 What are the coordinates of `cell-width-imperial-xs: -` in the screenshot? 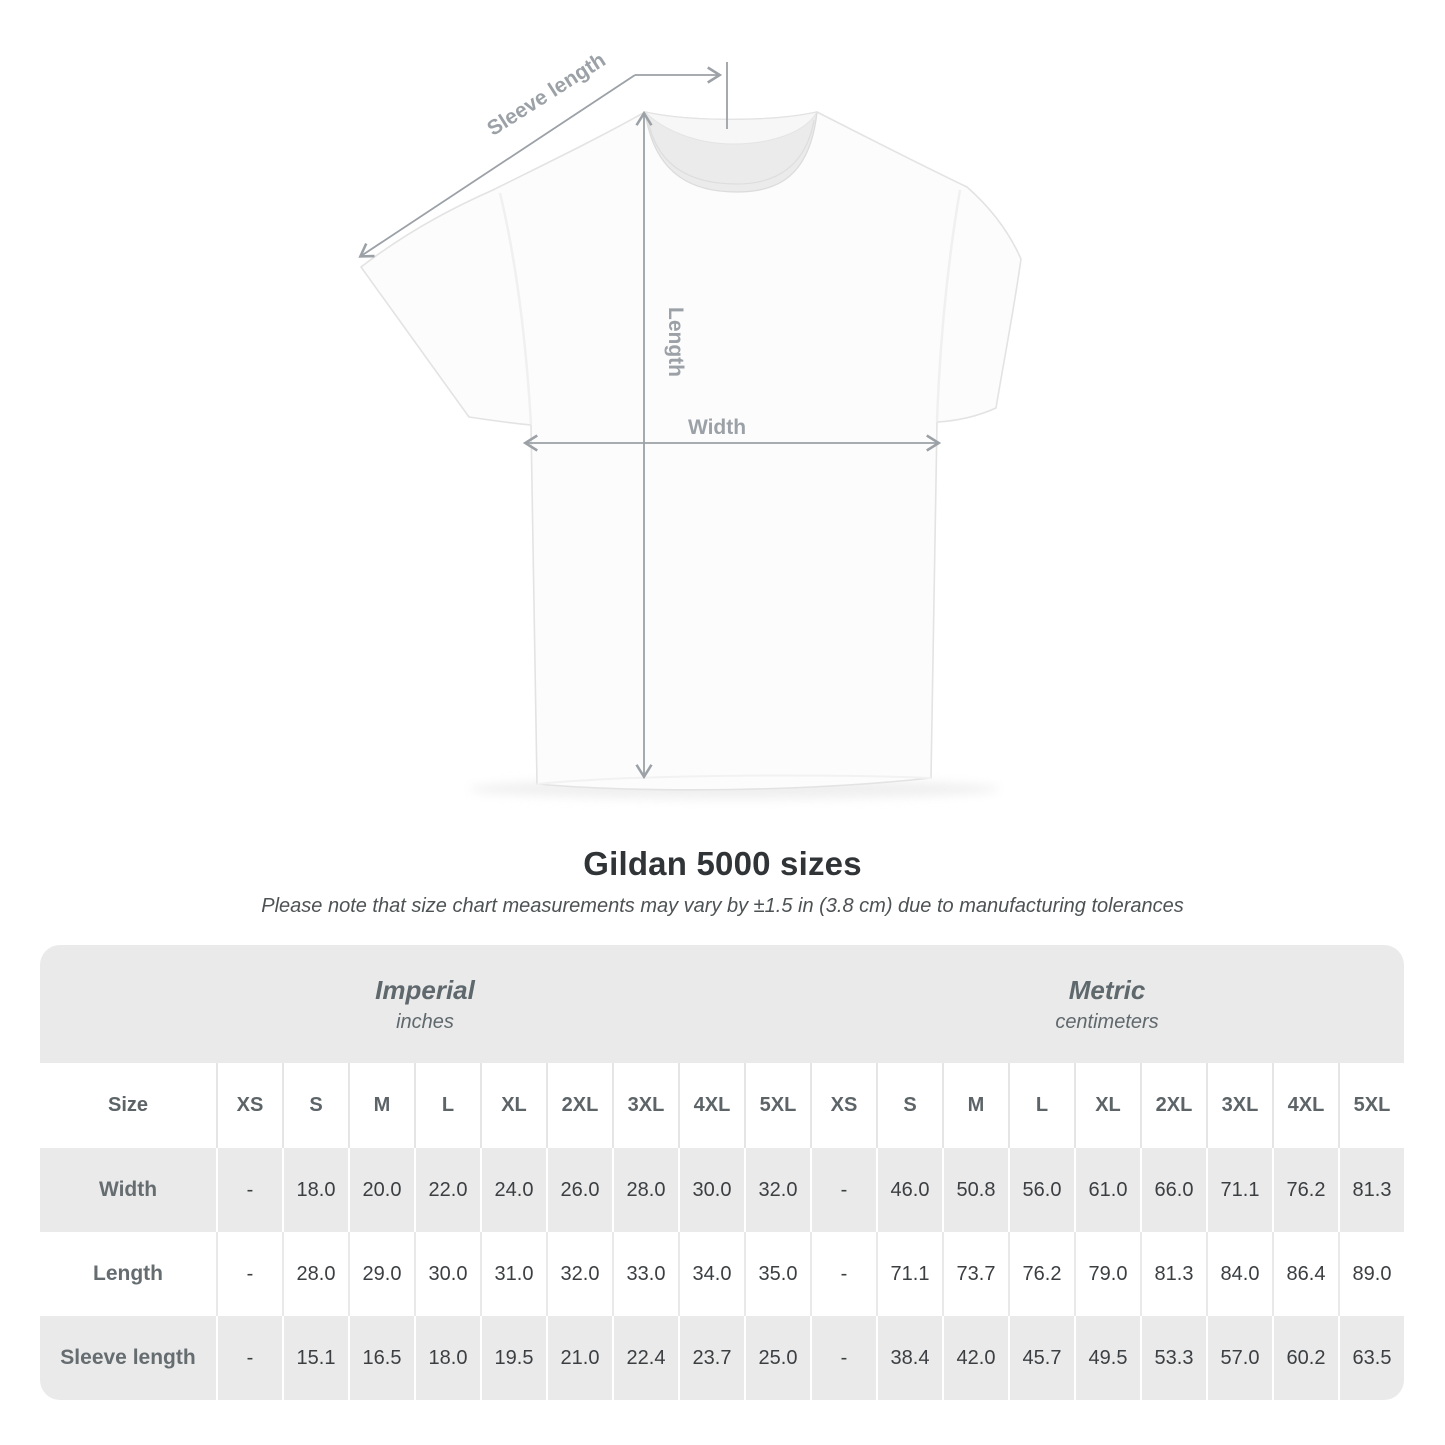 It's located at (249, 1190).